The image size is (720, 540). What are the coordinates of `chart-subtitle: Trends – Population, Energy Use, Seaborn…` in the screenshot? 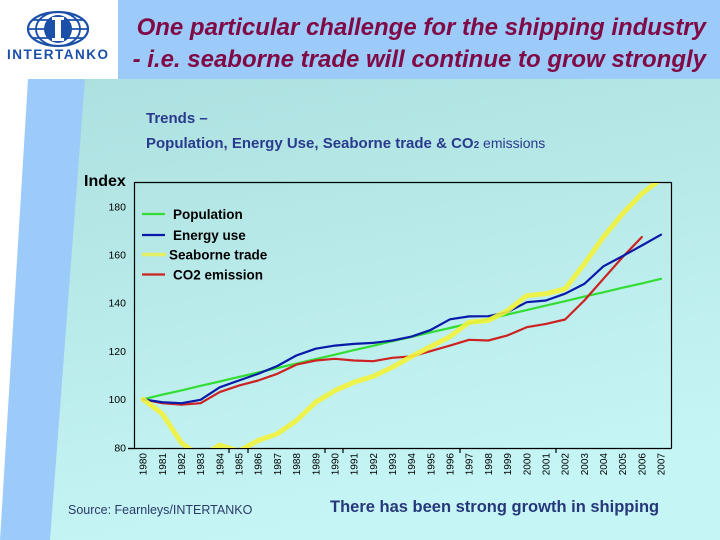 It's located at (345, 132).